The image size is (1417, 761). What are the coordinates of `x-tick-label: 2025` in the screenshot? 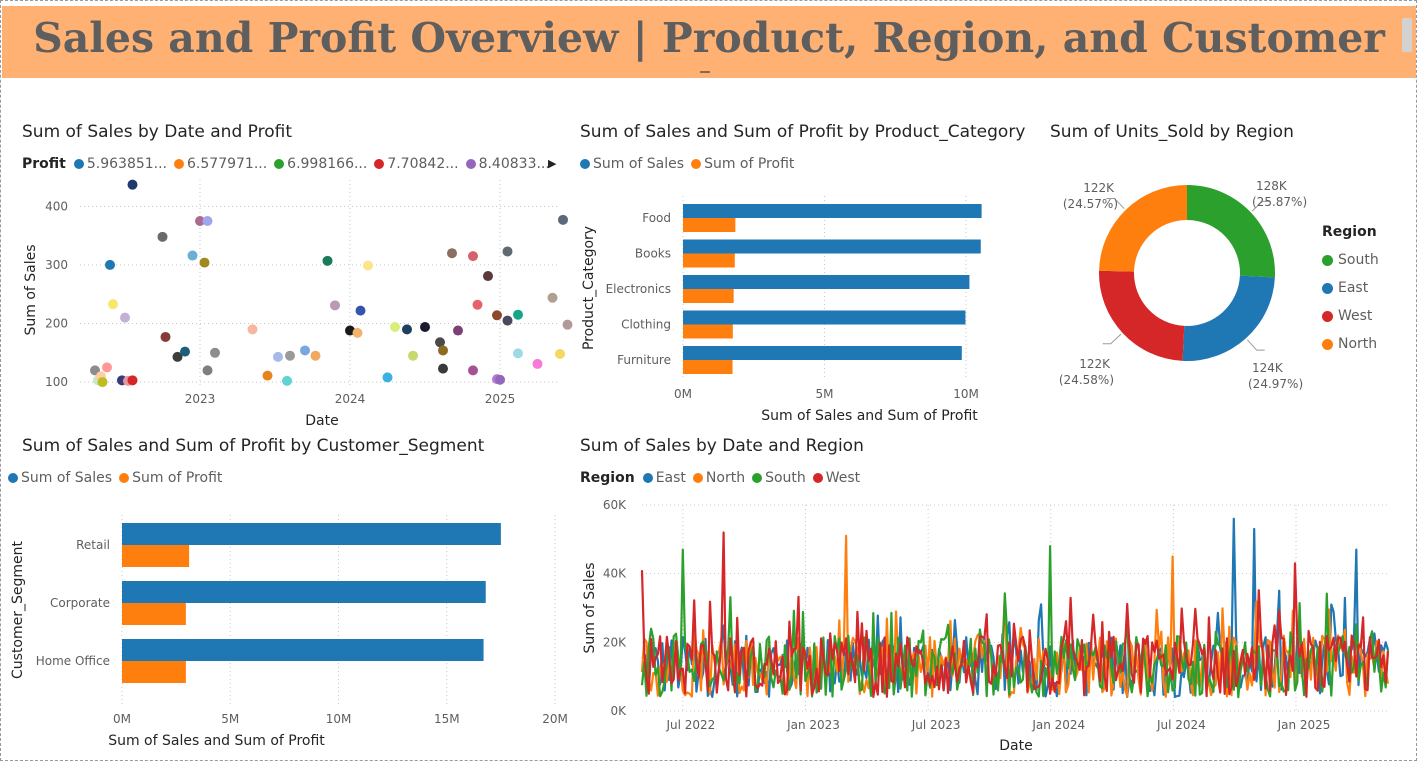 It's located at (500, 399).